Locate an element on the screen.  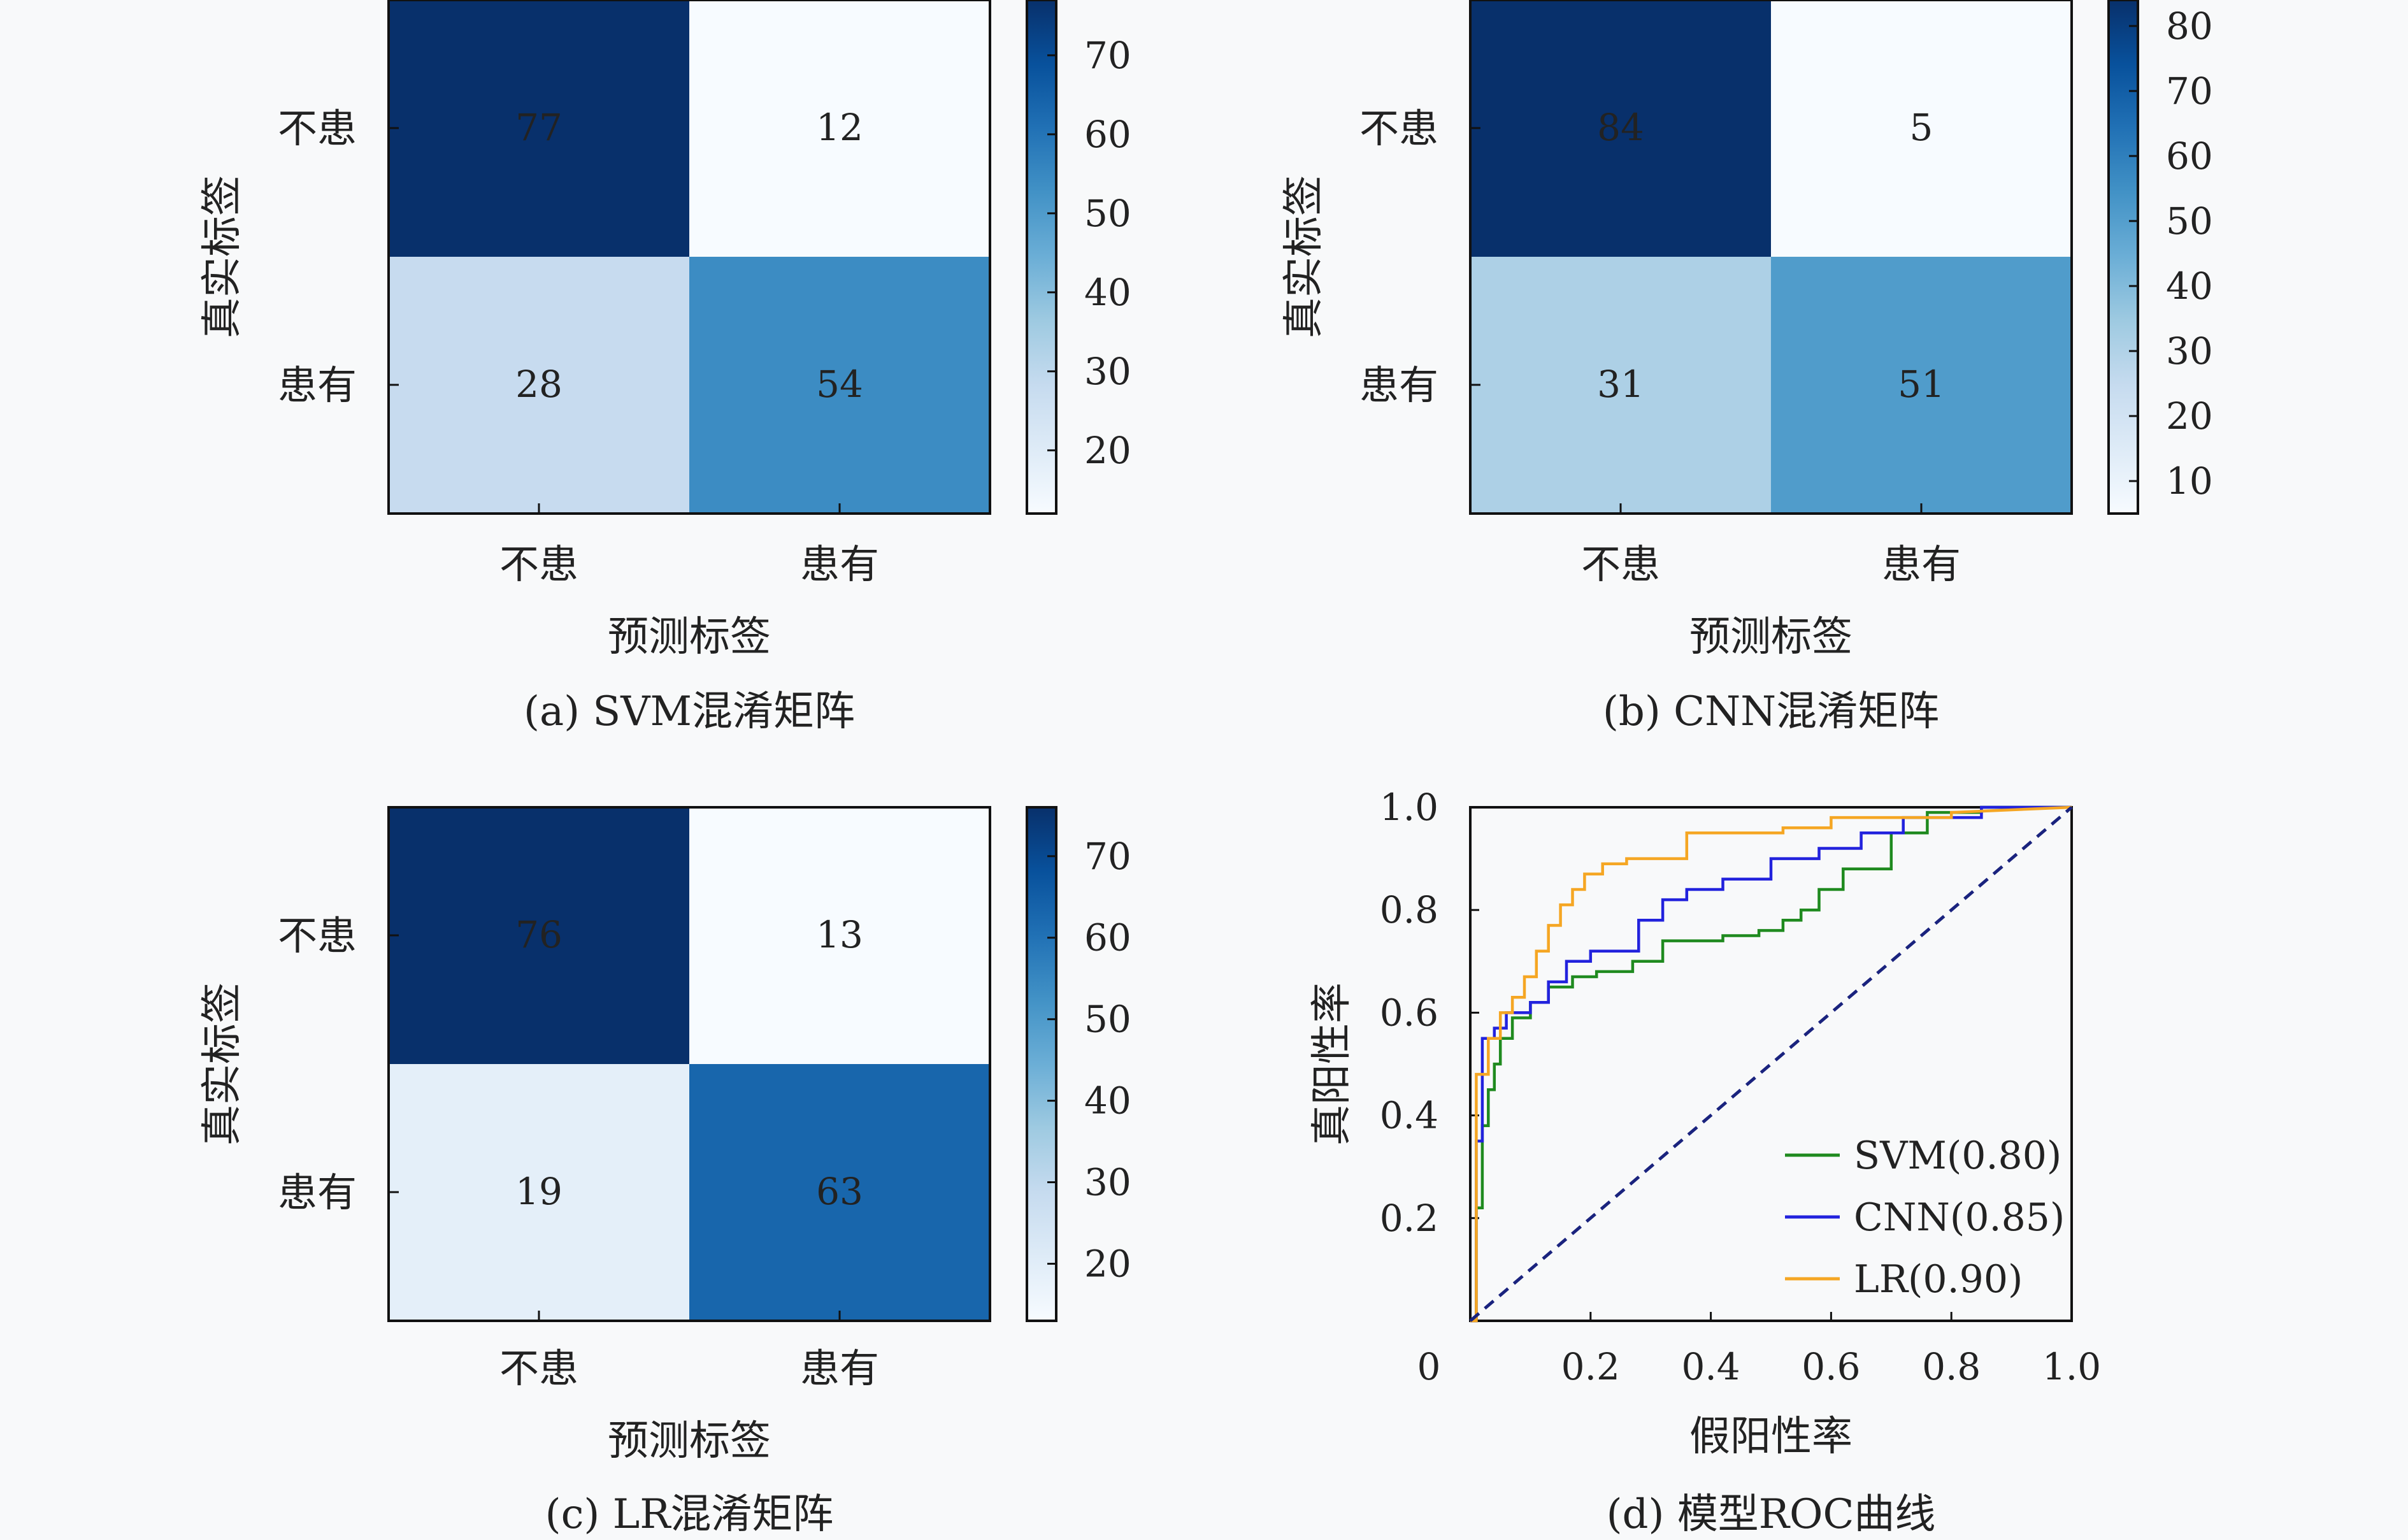
cell-b-1-0-label: 31 is located at coordinates (1620, 384).